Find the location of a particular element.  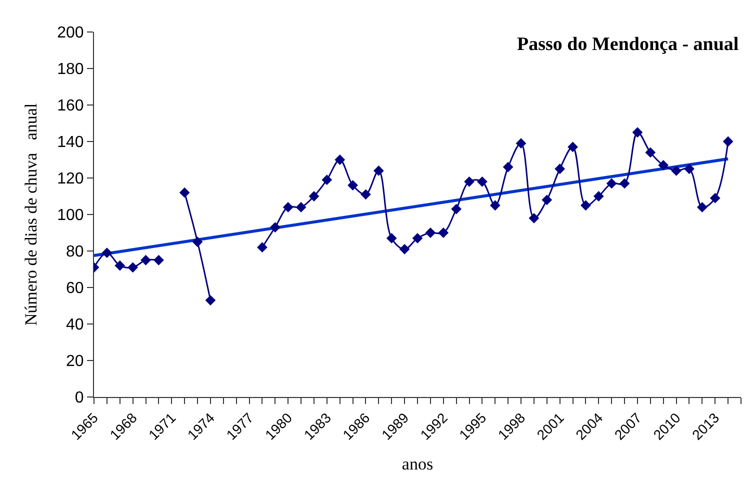

y-tick-label: 160 is located at coordinates (70, 106).